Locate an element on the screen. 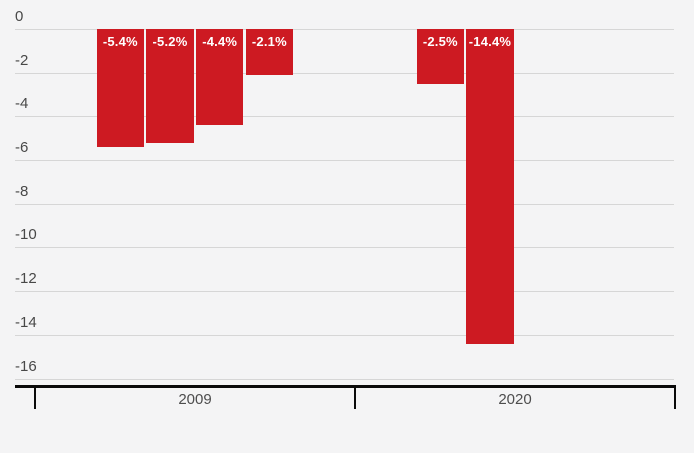  bar-value-label: -5.4% is located at coordinates (120, 41).